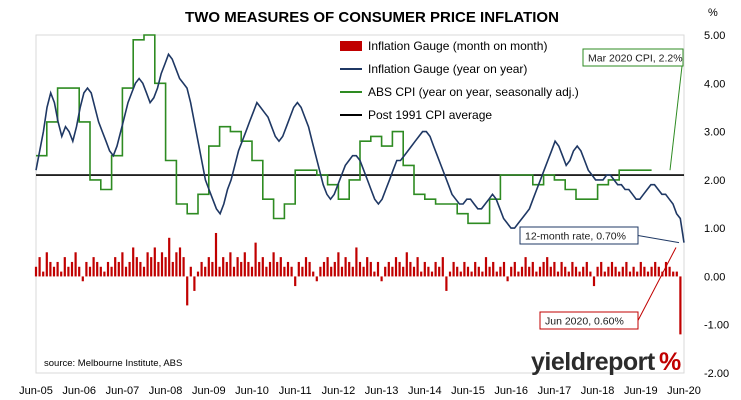 The height and width of the screenshot is (400, 741). What do you see at coordinates (79, 391) in the screenshot?
I see `x-tick-label: Jun-06` at bounding box center [79, 391].